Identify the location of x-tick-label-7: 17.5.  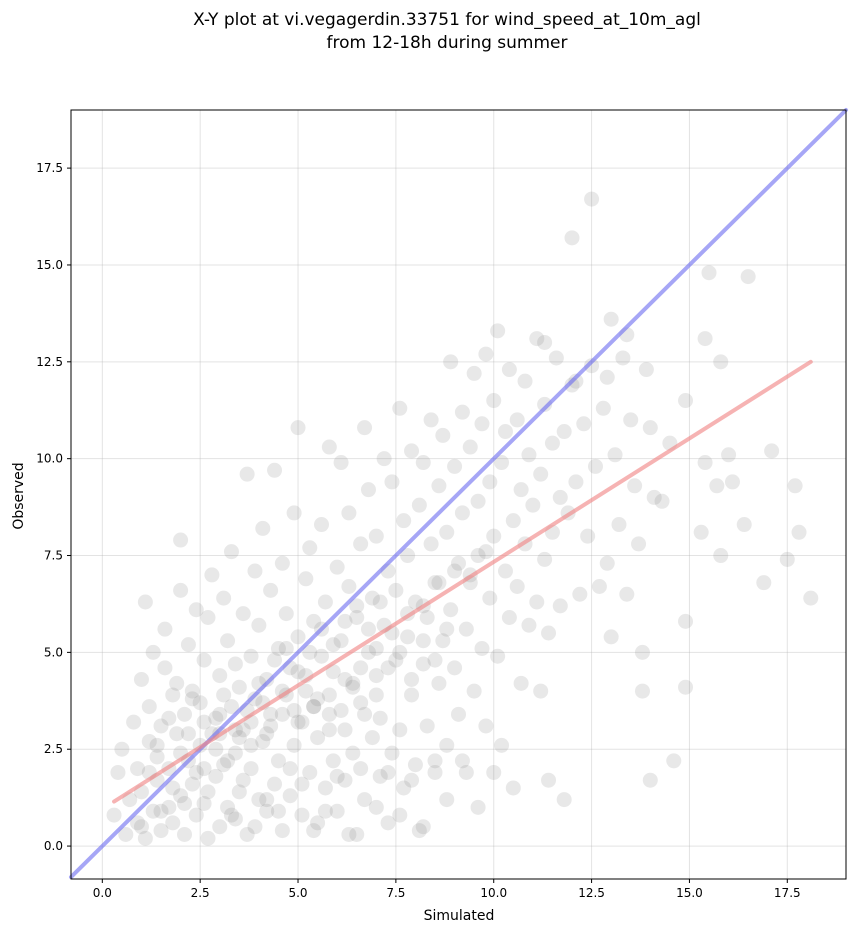
(787, 893).